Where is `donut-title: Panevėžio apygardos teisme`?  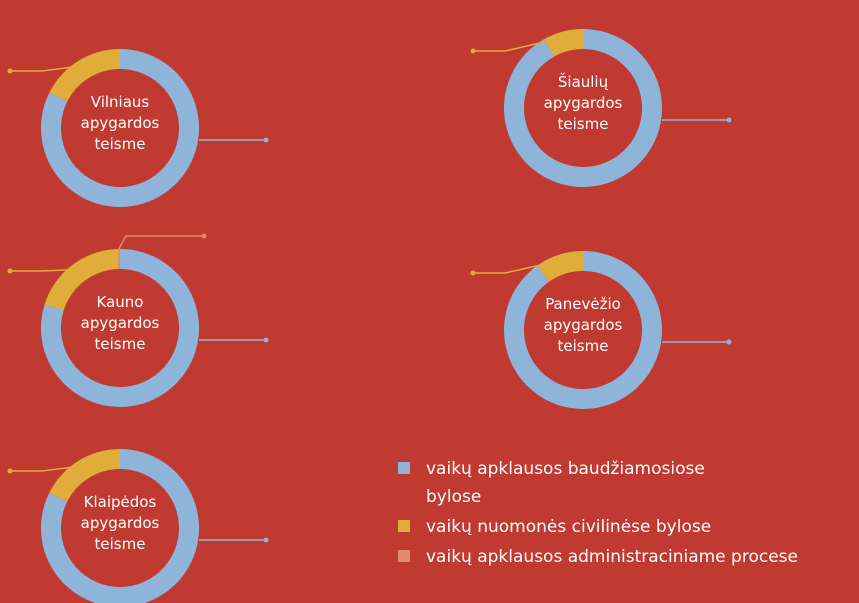
donut-title: Panevėžio apygardos teisme is located at coordinates (583, 325).